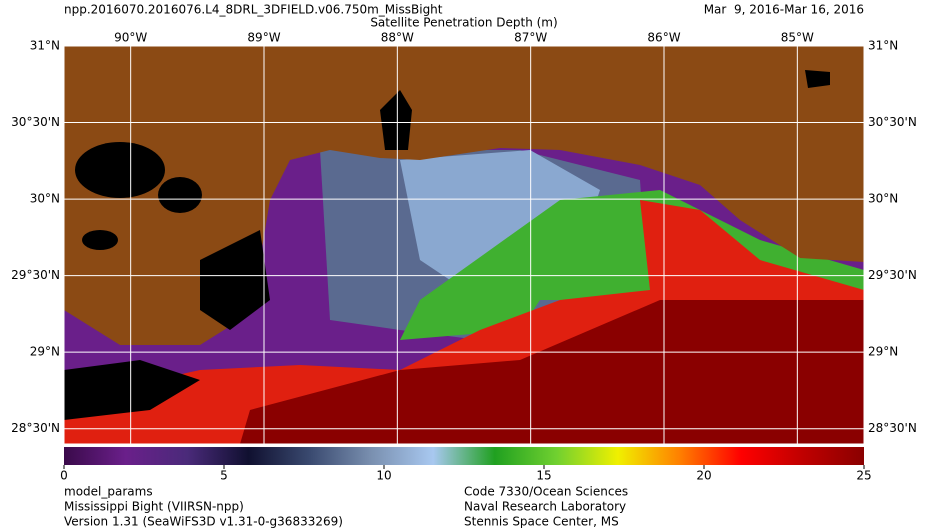  Describe the element at coordinates (784, 10) in the screenshot. I see `date-range: Mar 9, 2016-Mar 16, 2016` at that location.